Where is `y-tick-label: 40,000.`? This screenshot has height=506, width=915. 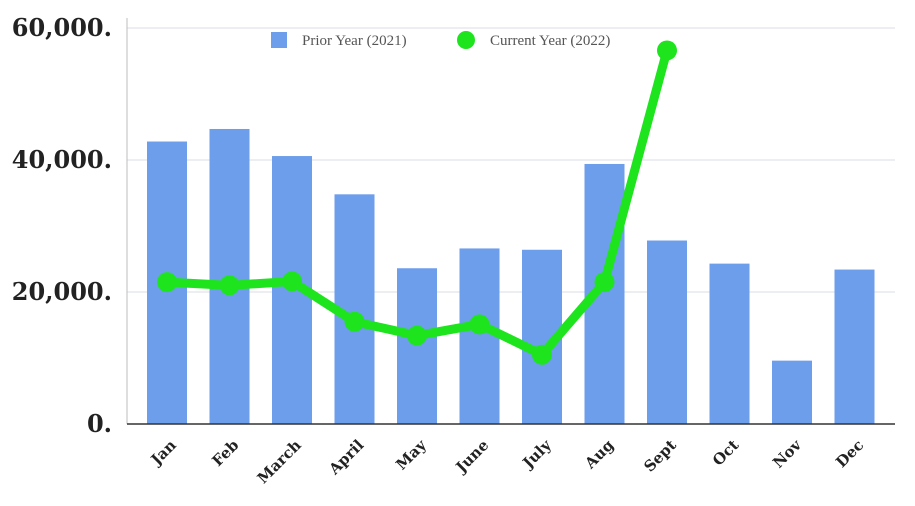
y-tick-label: 40,000. is located at coordinates (62, 159).